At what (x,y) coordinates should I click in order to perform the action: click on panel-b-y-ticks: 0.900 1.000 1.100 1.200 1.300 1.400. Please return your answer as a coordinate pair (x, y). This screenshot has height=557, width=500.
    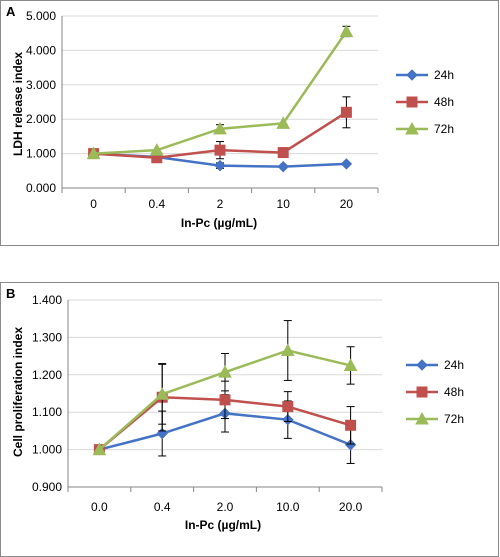
    Looking at the image, I should click on (47, 393).